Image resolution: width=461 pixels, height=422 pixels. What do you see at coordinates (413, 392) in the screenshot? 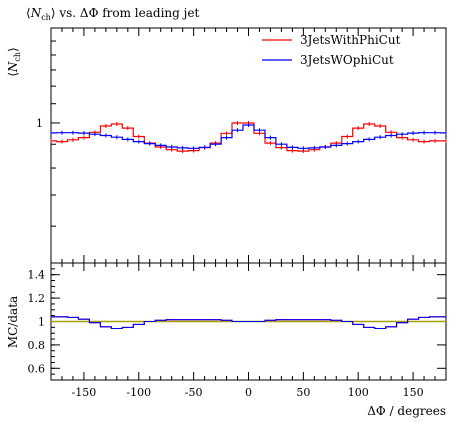
I see `x-tick-label: 150` at bounding box center [413, 392].